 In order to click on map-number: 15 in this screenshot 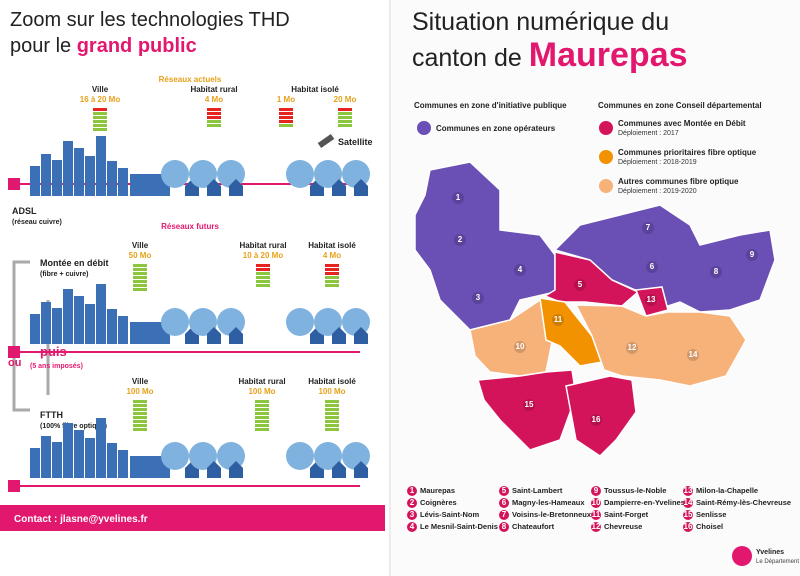, I will do `click(529, 404)`.